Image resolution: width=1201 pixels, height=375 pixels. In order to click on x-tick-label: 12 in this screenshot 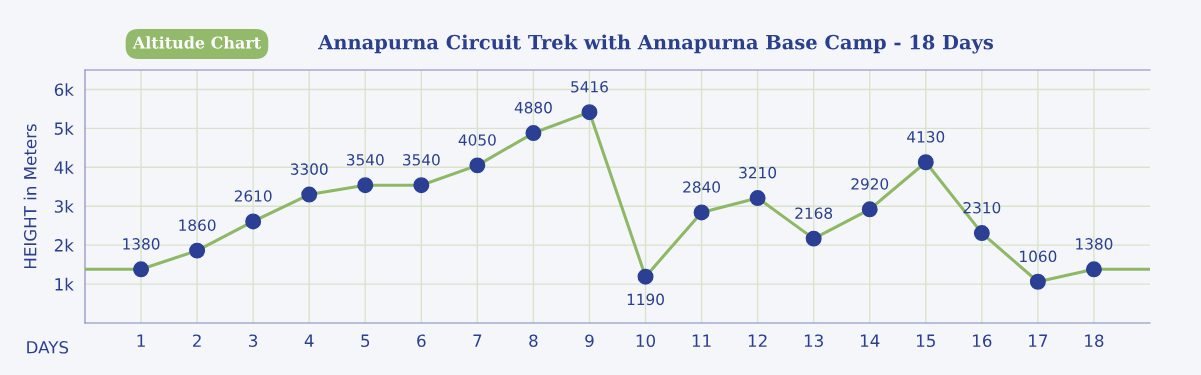, I will do `click(757, 340)`.